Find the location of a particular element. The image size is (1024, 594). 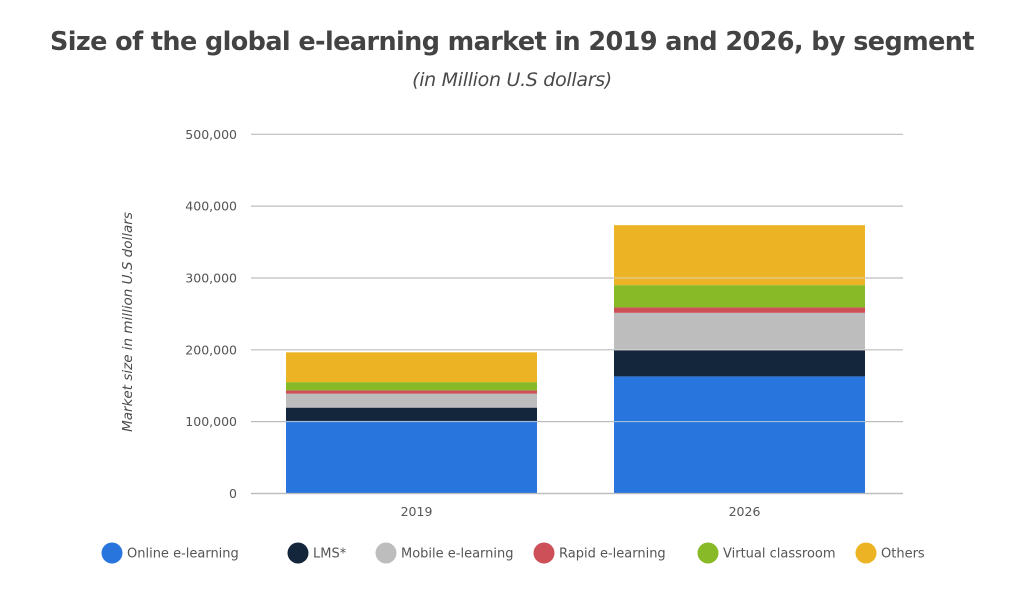

legend-item: Online e-learning is located at coordinates (170, 553).